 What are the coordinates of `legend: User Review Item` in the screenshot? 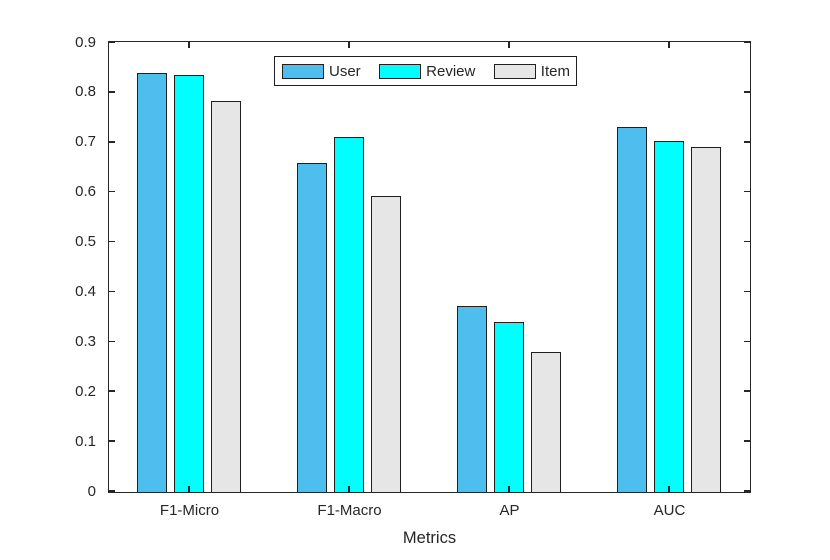 It's located at (425, 71).